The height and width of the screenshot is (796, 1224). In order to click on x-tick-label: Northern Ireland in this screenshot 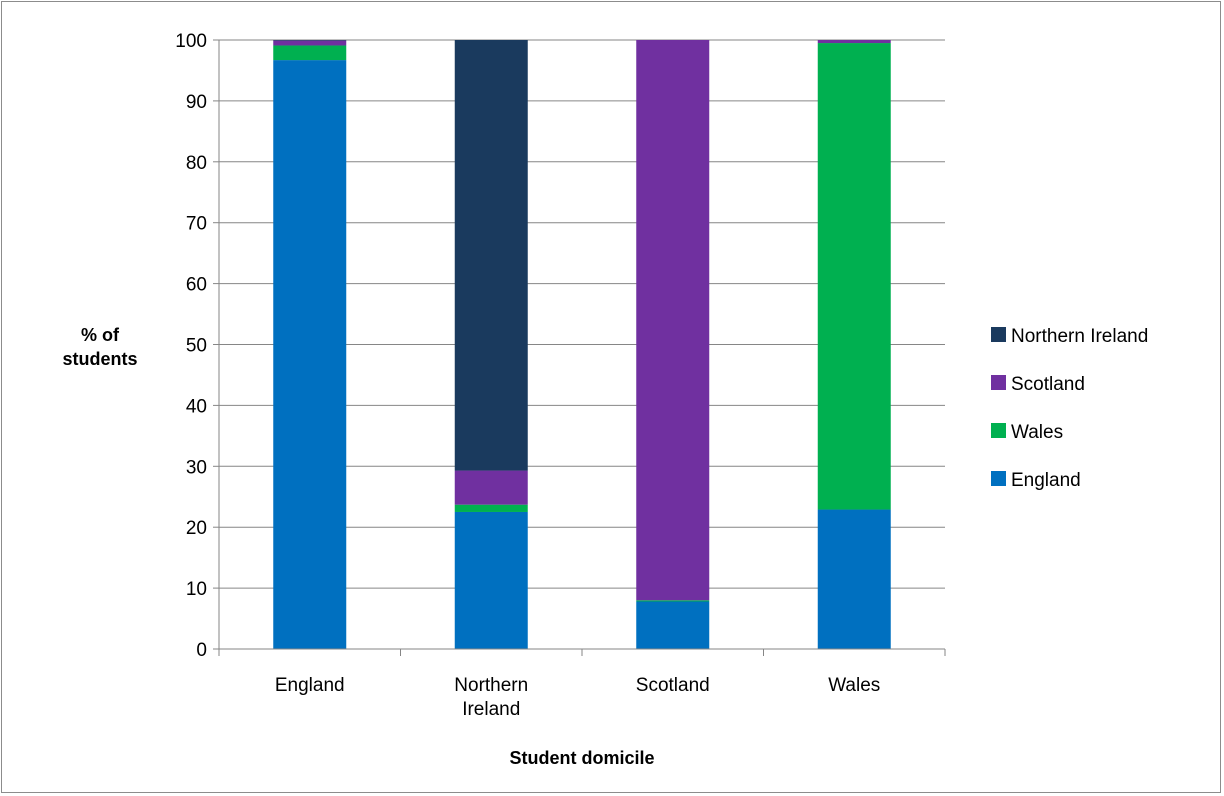, I will do `click(491, 697)`.